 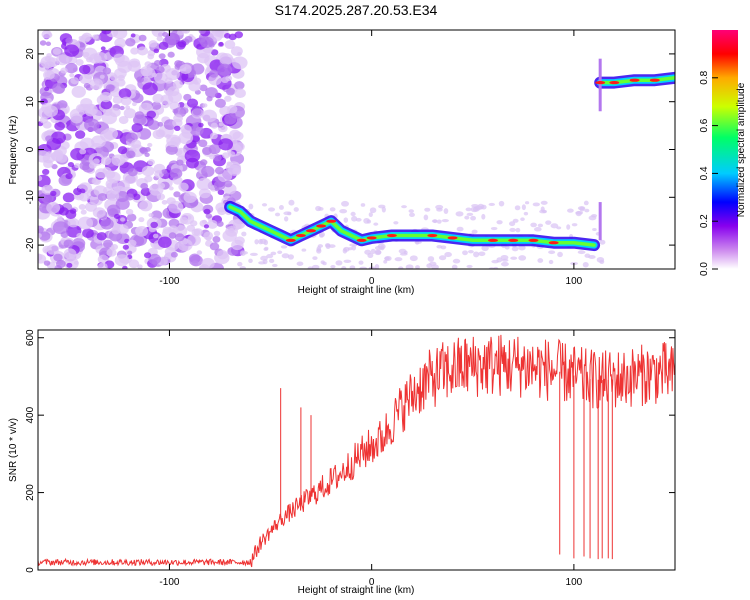 I want to click on spectrogram-y-tick-label: -20, so click(x=30, y=244).